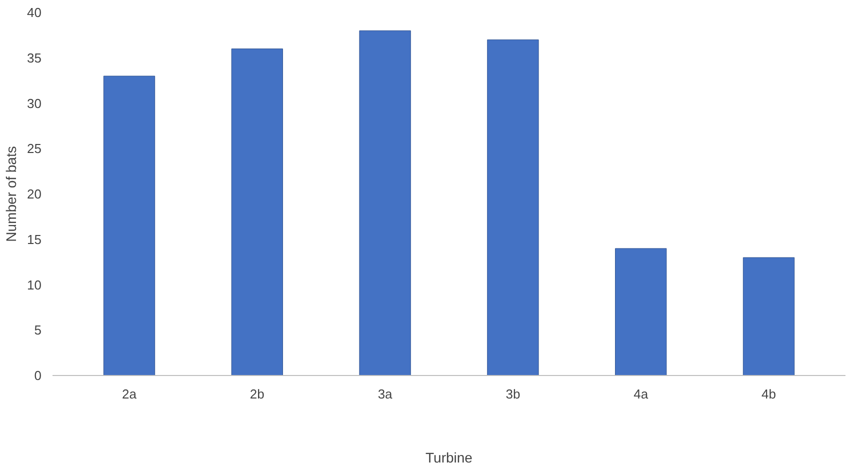 The width and height of the screenshot is (860, 468). Describe the element at coordinates (130, 394) in the screenshot. I see `x-tick-label: 2a` at that location.